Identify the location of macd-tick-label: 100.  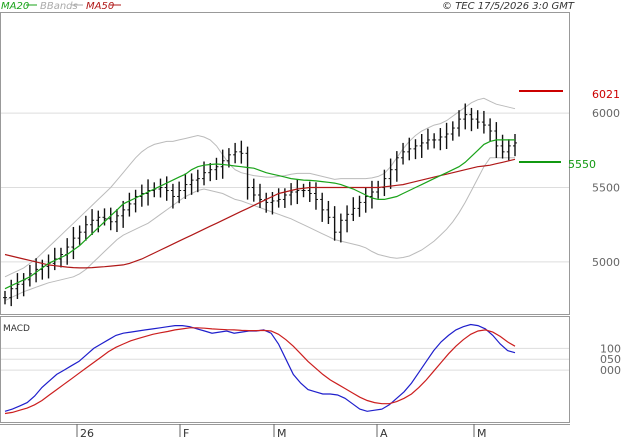
(610, 348).